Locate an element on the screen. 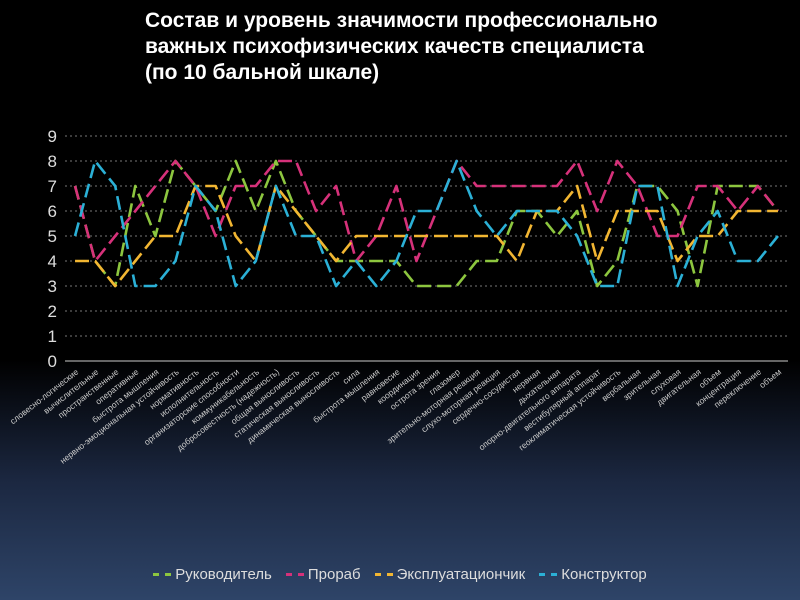 The height and width of the screenshot is (600, 800). y-tick-label: 0 is located at coordinates (52, 361).